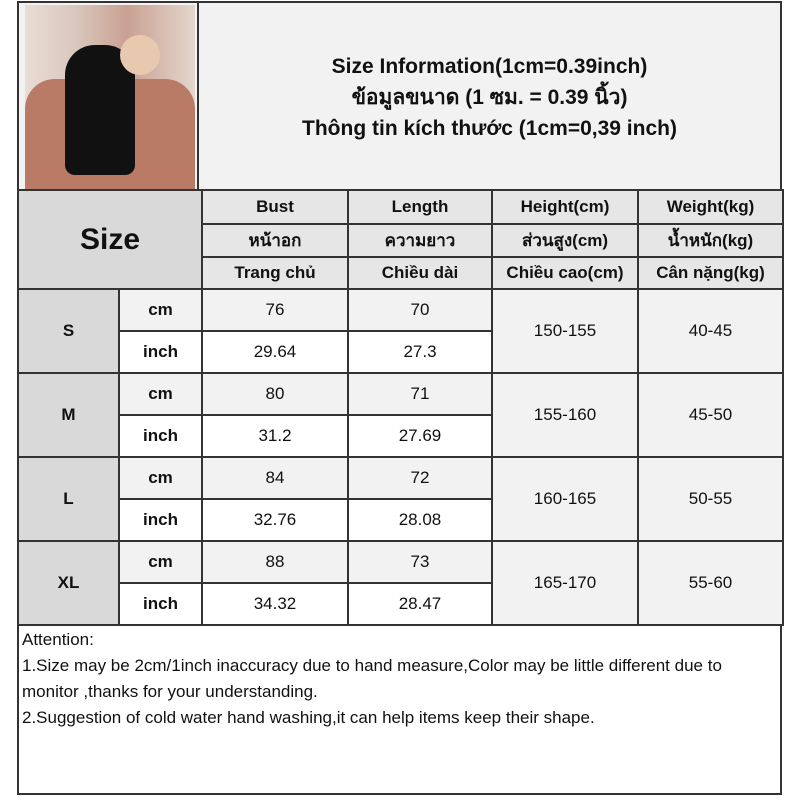 The image size is (800, 800). I want to click on table-row-cm: S cm 76 70 150-155 40-45, so click(400, 331).